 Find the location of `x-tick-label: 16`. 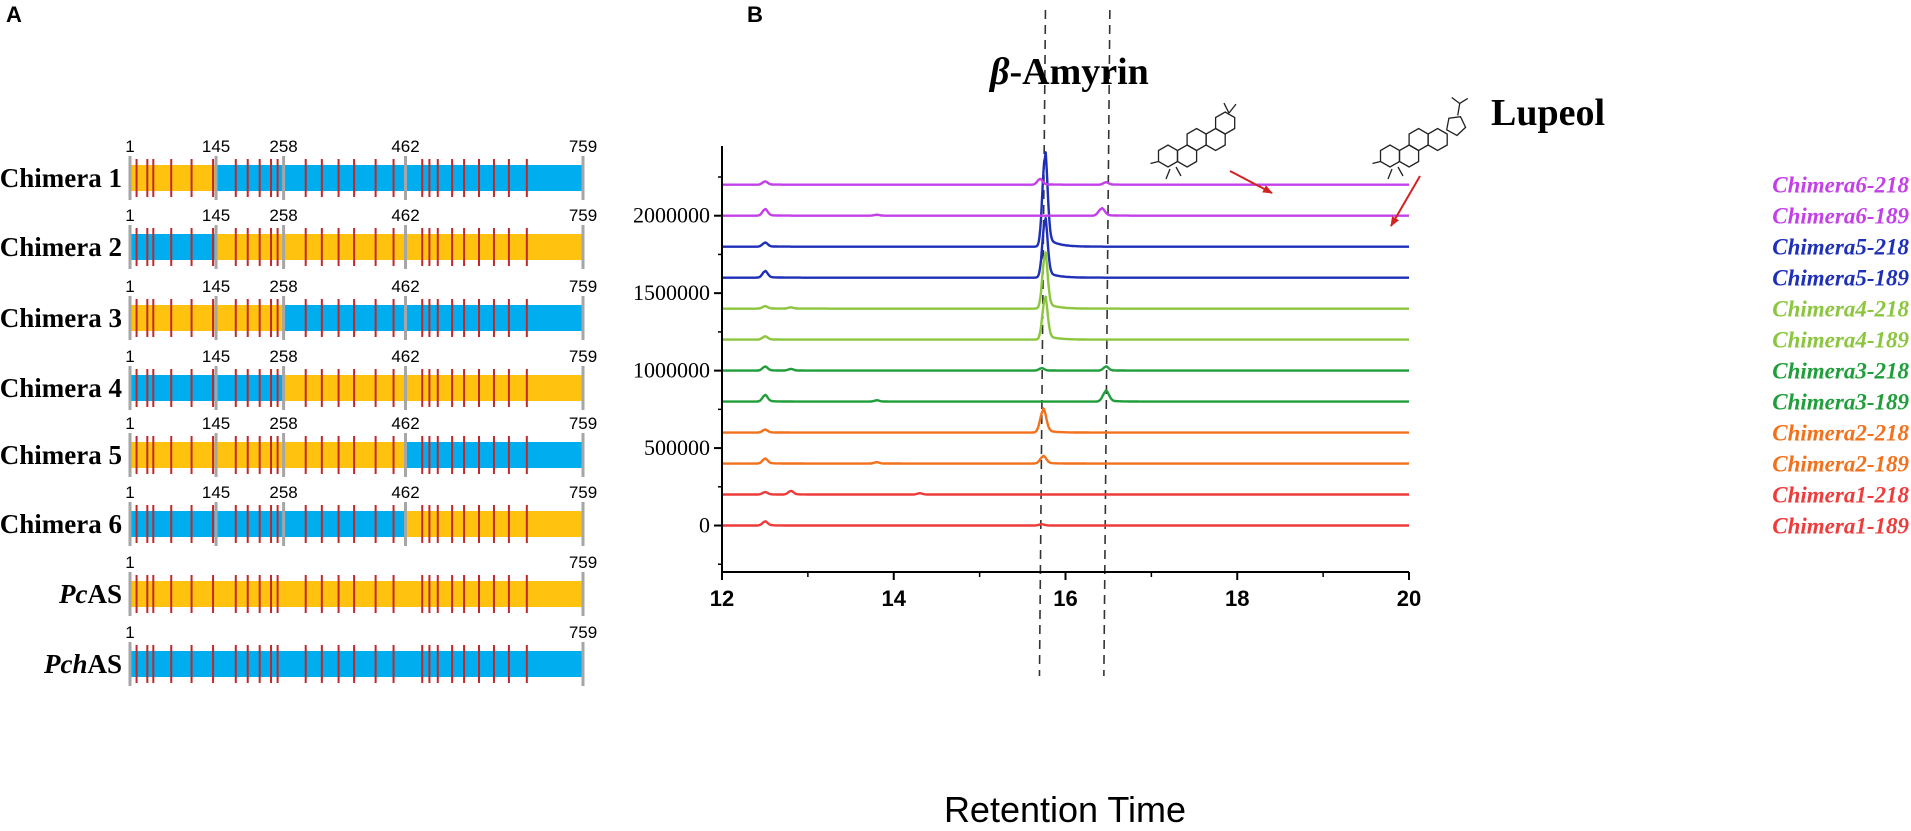

x-tick-label: 16 is located at coordinates (1065, 598).